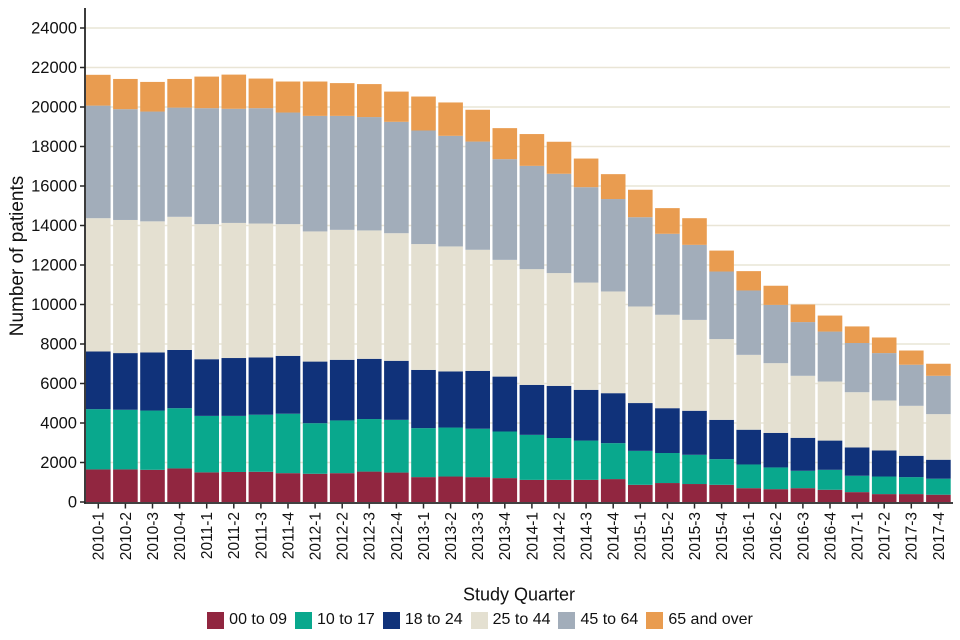 The image size is (960, 640). I want to click on y-tick-label: 18000, so click(54, 147).